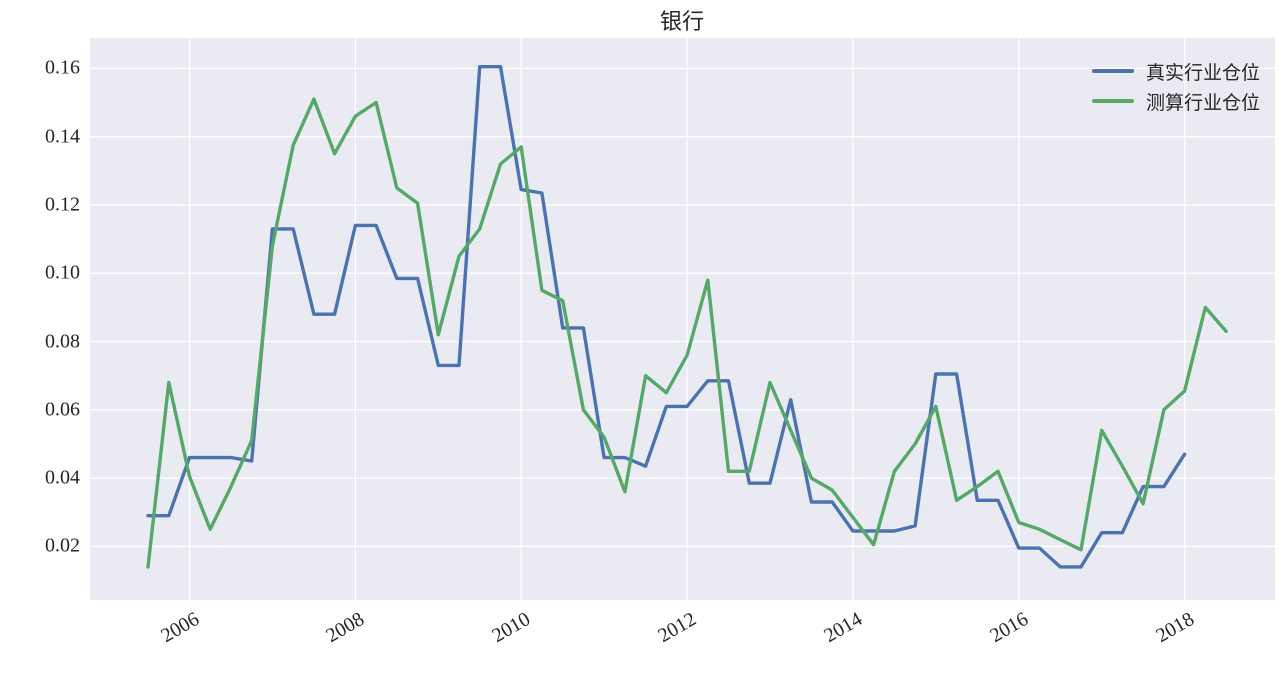 This screenshot has width=1284, height=675. Describe the element at coordinates (62, 67) in the screenshot. I see `y-tick-label: 0.16` at that location.